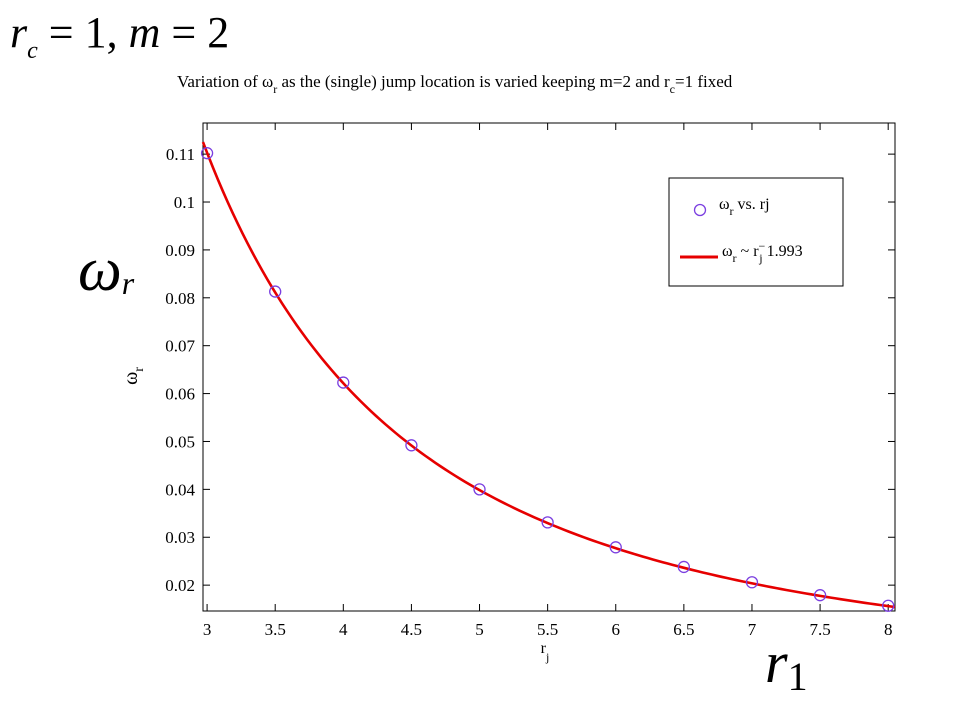 The width and height of the screenshot is (960, 720). Describe the element at coordinates (194, 32) in the screenshot. I see `heading-eq2: = 2` at that location.